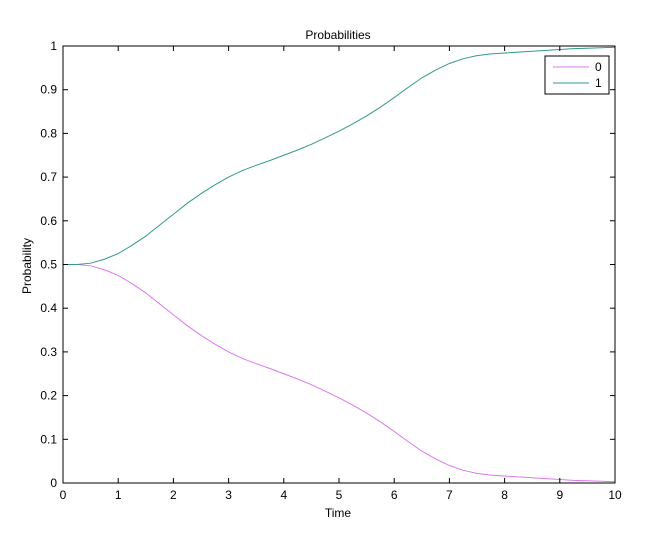 The image size is (664, 537). Describe the element at coordinates (48, 90) in the screenshot. I see `y-tick-label: 0.9` at that location.